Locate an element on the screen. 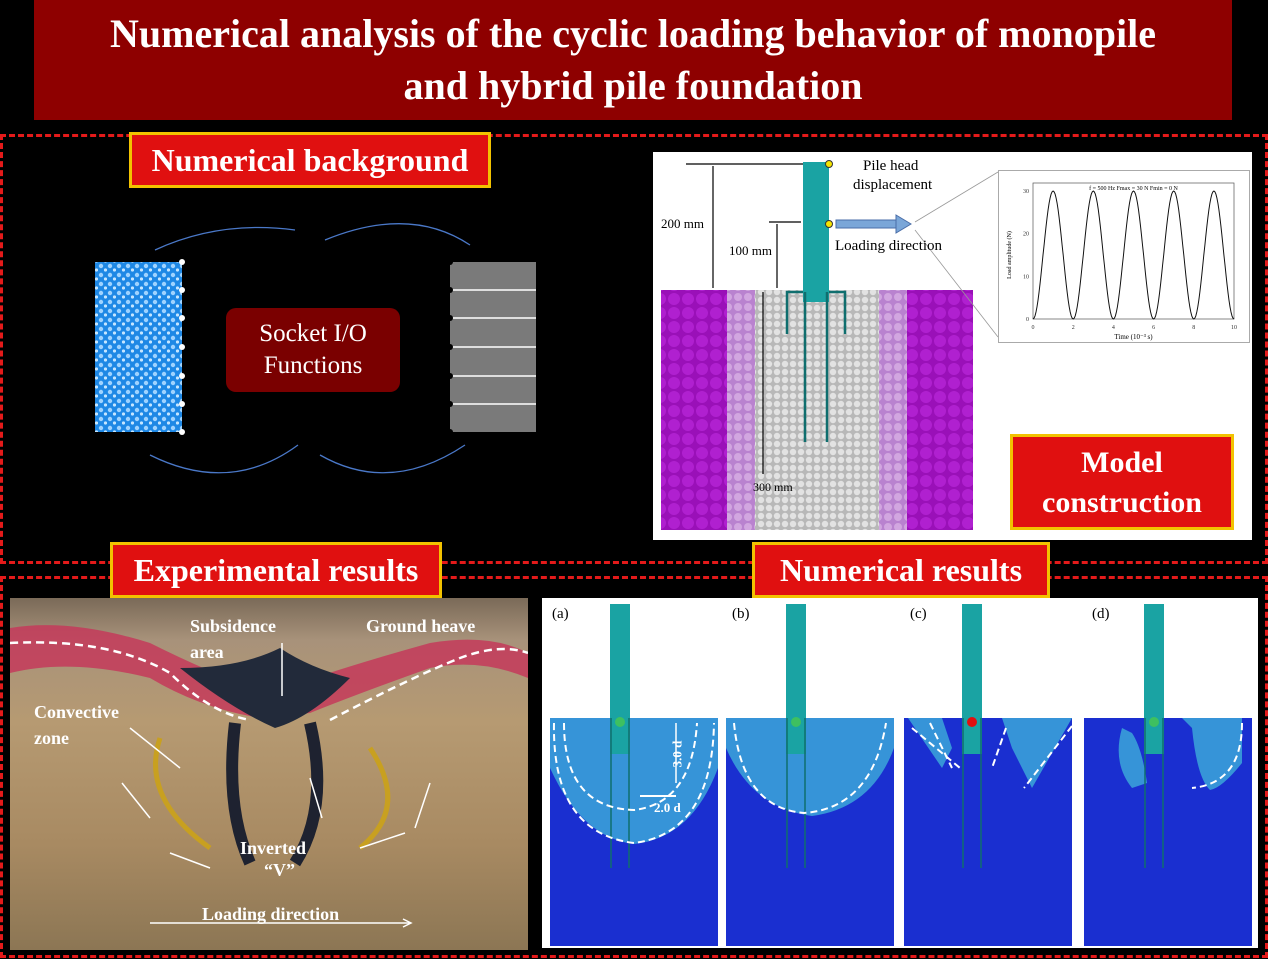 The image size is (1268, 959). y-tick-label: 0 is located at coordinates (1027, 320).